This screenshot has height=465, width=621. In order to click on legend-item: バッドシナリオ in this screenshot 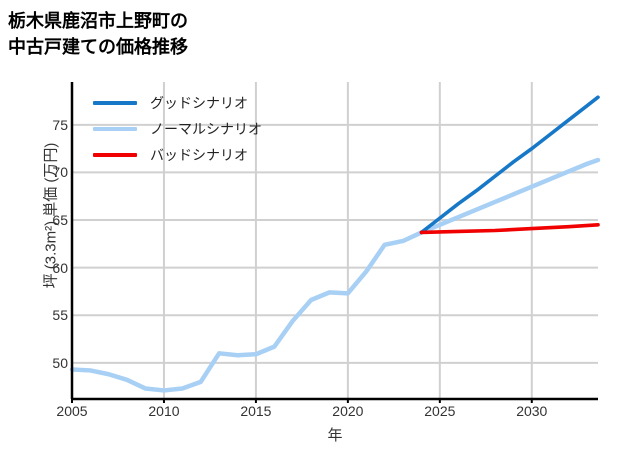, I will do `click(177, 155)`.